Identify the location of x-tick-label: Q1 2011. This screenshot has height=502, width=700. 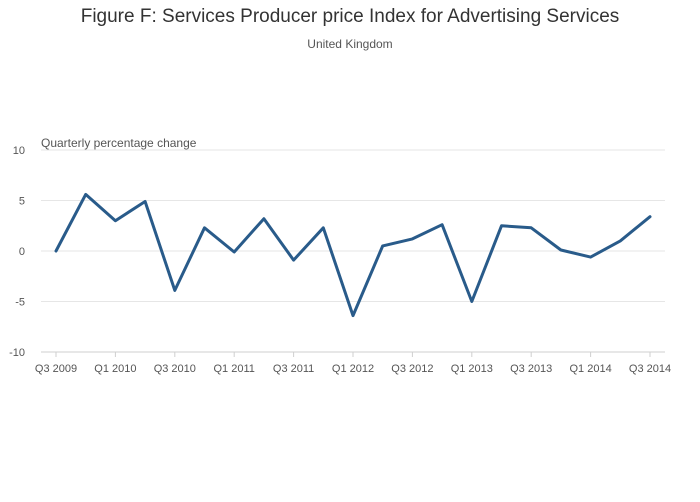
(234, 369).